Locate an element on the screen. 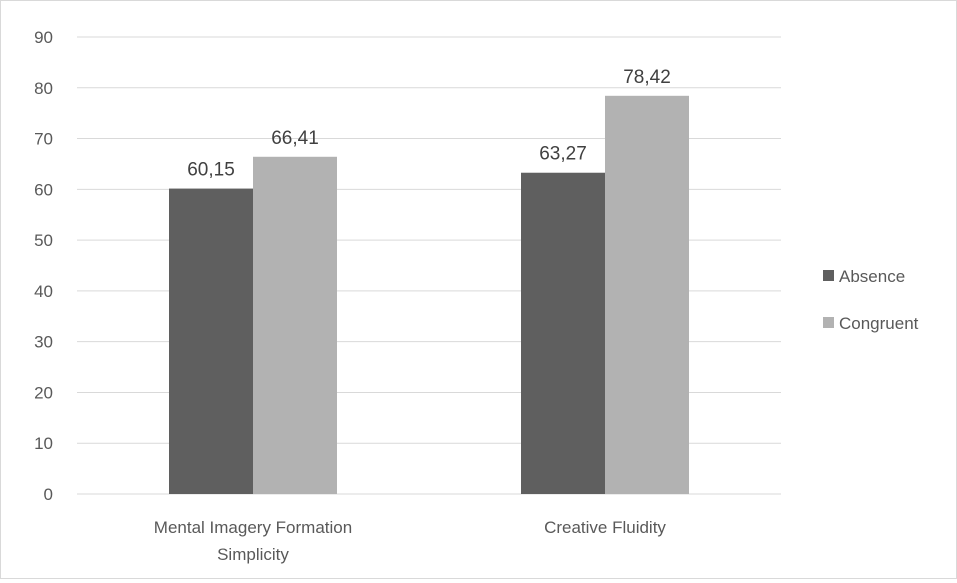  legend-swatch-congruent is located at coordinates (828, 322).